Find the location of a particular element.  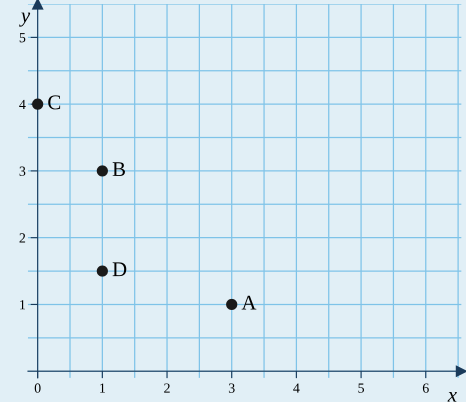

y-tick-label: 1 is located at coordinates (23, 305).